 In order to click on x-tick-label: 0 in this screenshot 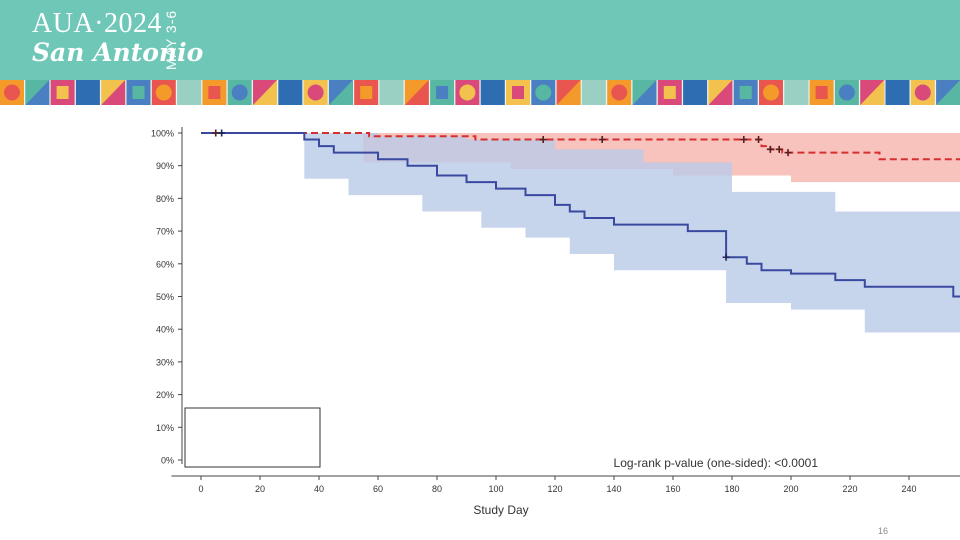, I will do `click(200, 489)`.